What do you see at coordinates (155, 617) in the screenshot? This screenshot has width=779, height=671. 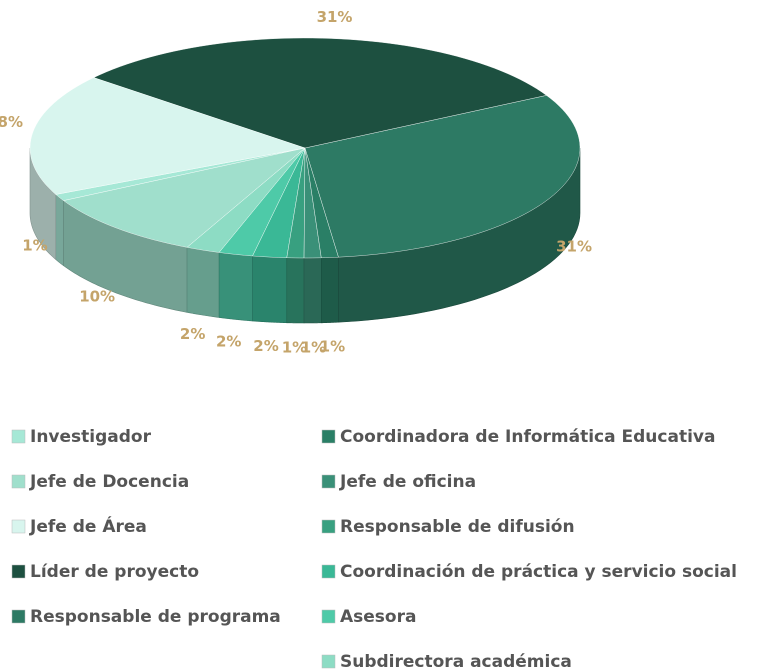 I see `legend-label: Responsable de programa` at bounding box center [155, 617].